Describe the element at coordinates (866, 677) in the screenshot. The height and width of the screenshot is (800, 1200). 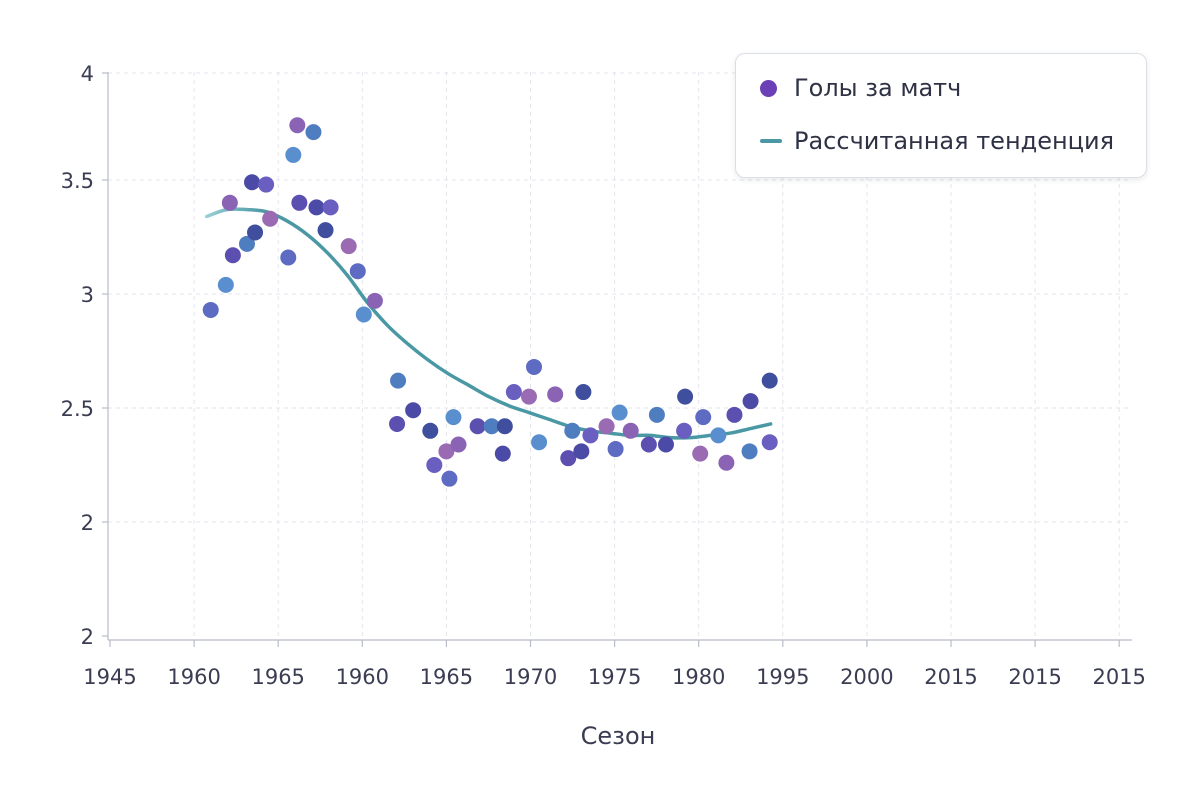
I see `x-tick-label: 2000` at that location.